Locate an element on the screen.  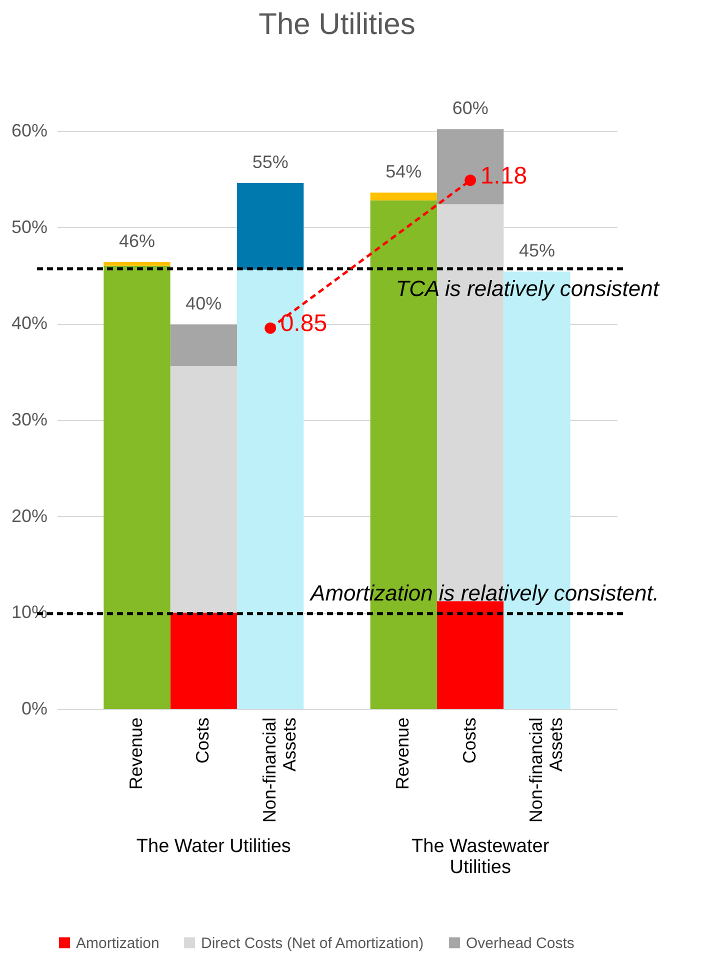
y-tick-label: 30% is located at coordinates (29, 420).